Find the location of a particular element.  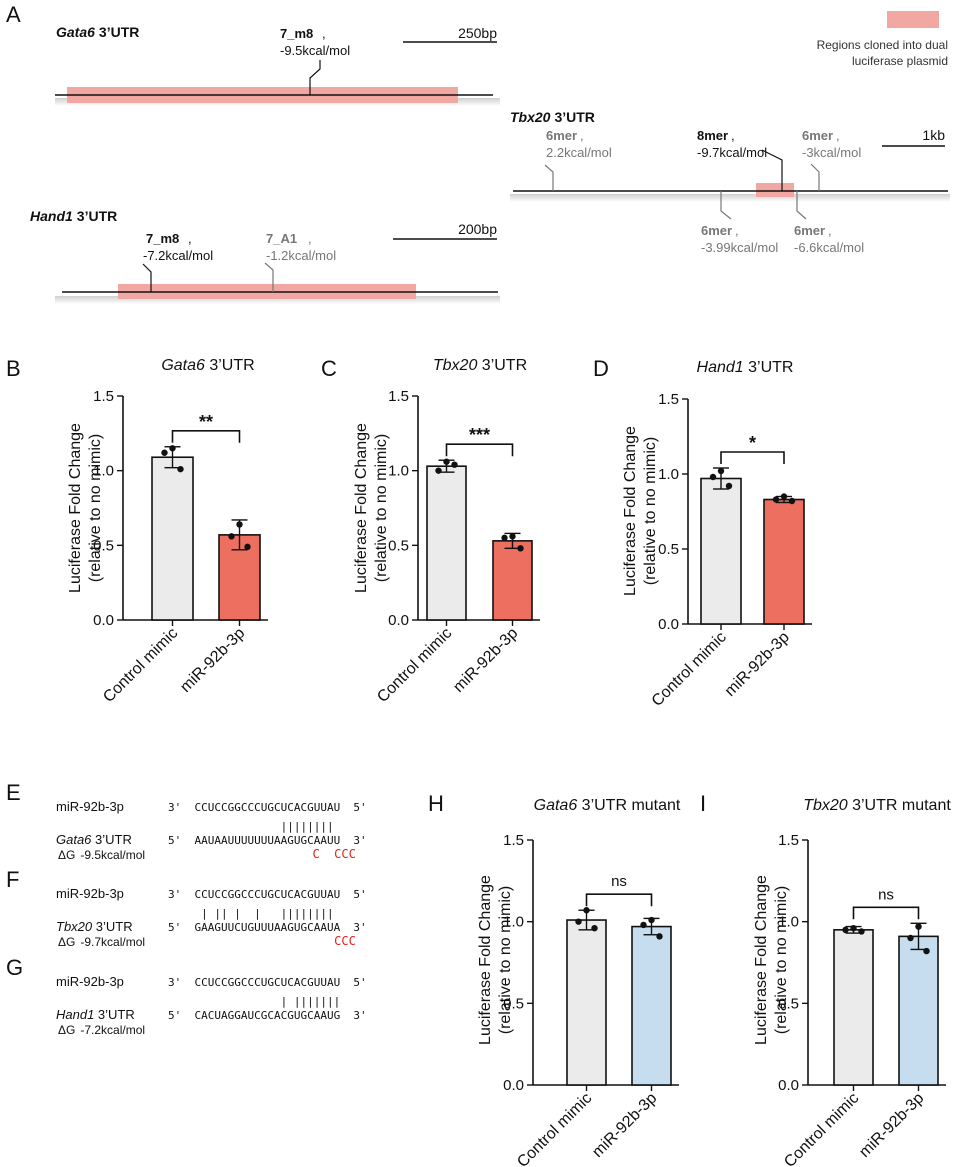

alignment-e-dg: ΔG -9.5kcal/mol is located at coordinates (101, 855).